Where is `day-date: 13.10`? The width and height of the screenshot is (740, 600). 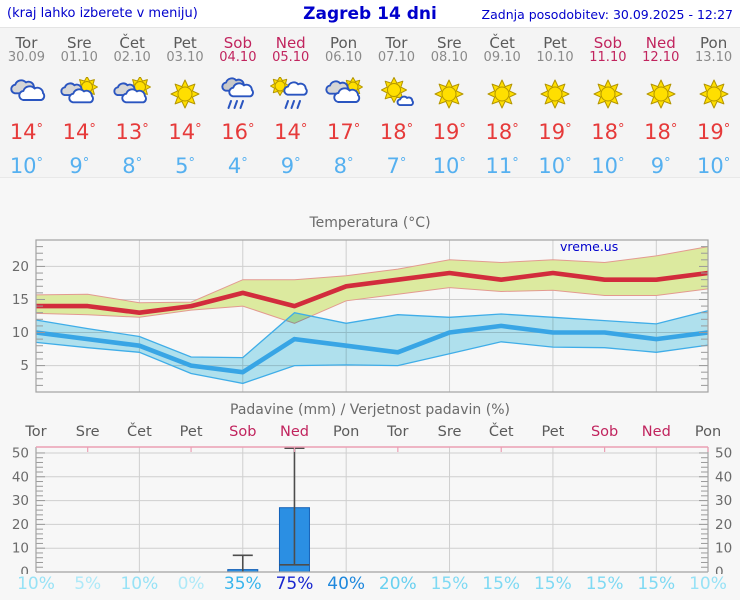 day-date: 13.10 is located at coordinates (713, 57).